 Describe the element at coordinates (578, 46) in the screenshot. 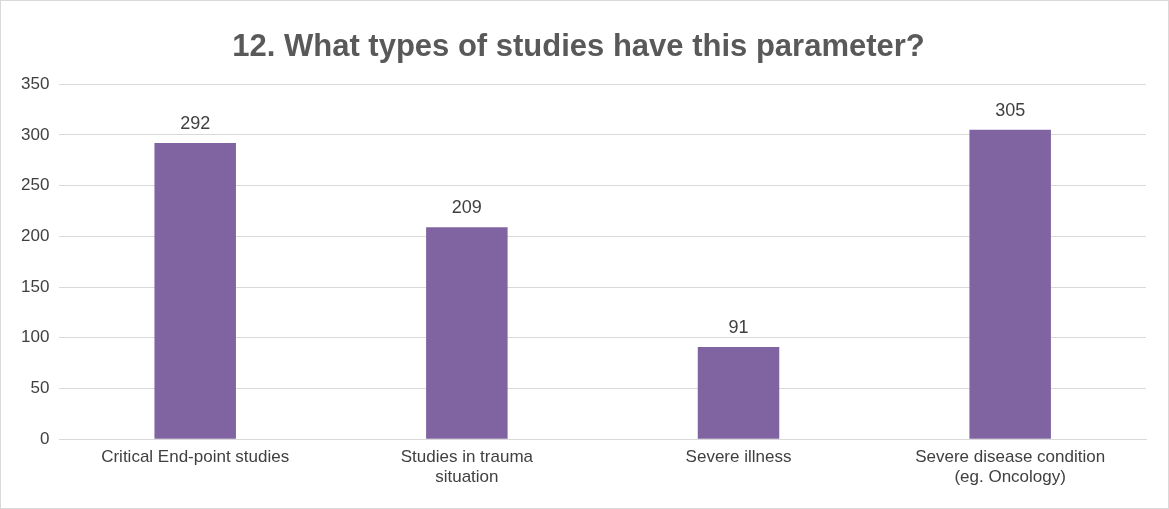

I see `chart-title: 12. What types of studies have this parameter?` at that location.